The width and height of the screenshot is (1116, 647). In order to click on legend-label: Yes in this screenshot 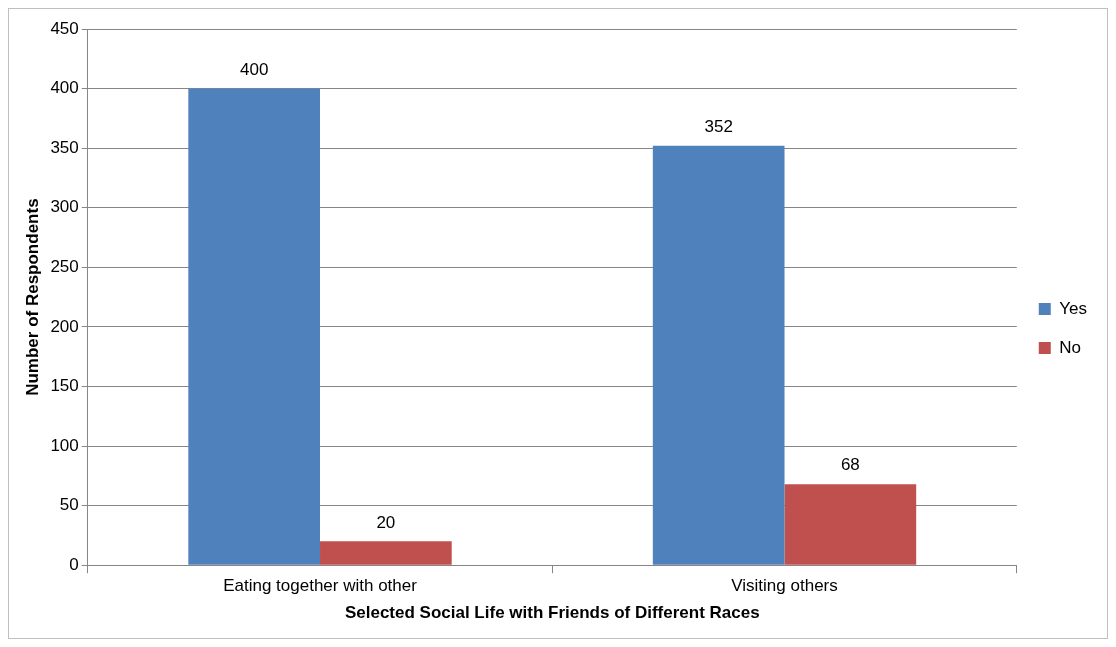, I will do `click(1073, 308)`.